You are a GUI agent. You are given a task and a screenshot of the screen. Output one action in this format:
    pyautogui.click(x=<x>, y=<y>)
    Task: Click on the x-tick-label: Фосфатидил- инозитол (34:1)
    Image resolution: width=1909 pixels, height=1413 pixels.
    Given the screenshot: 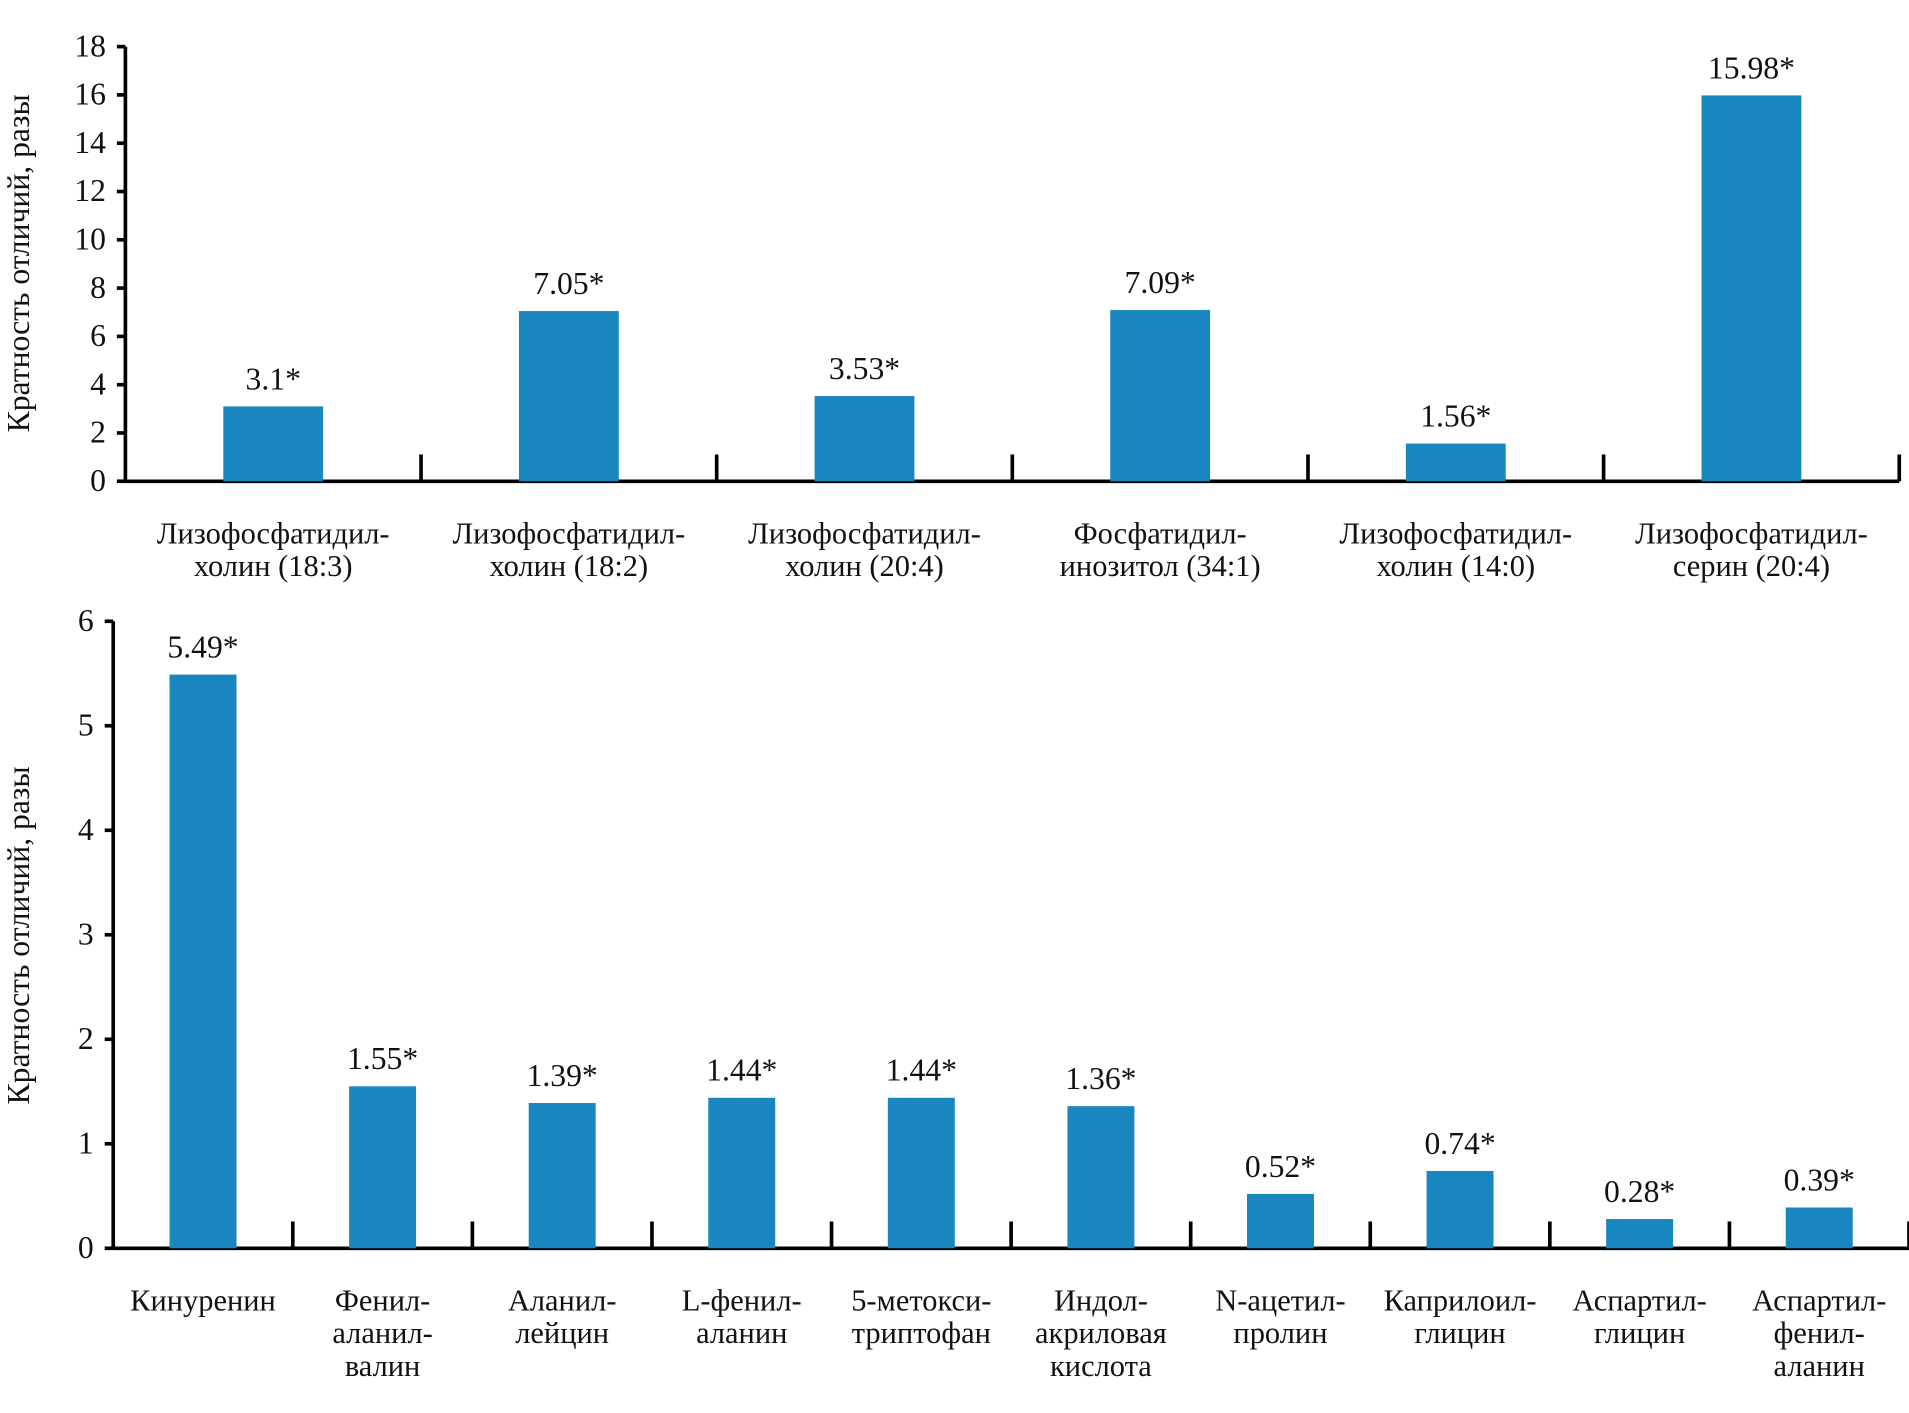 What is the action you would take?
    pyautogui.click(x=1160, y=550)
    